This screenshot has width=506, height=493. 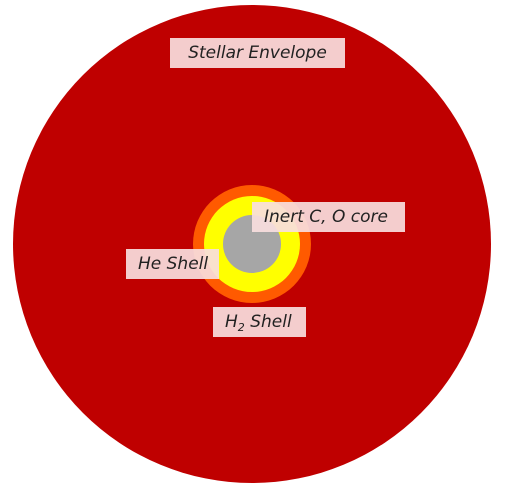 I want to click on h2-shell-label-tail: Shell, so click(x=268, y=322).